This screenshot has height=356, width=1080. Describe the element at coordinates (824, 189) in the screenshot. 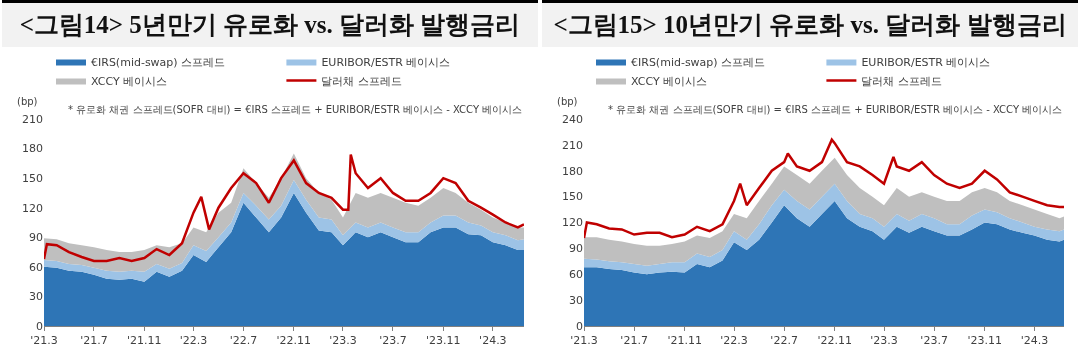

I see `line-series` at that location.